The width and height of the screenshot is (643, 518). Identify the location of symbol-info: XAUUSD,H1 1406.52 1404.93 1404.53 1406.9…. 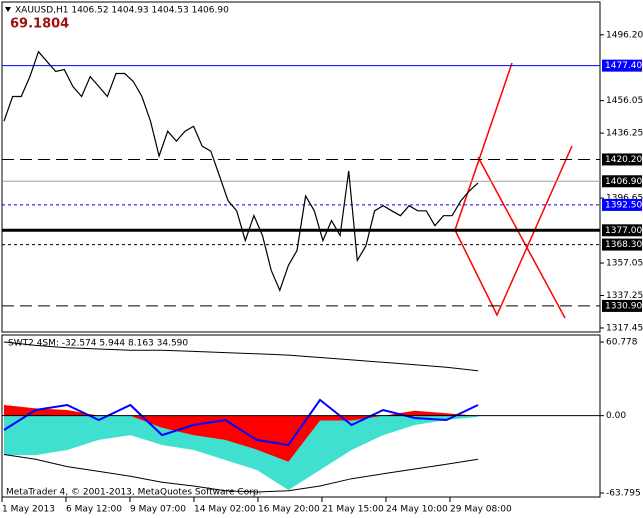
(122, 11).